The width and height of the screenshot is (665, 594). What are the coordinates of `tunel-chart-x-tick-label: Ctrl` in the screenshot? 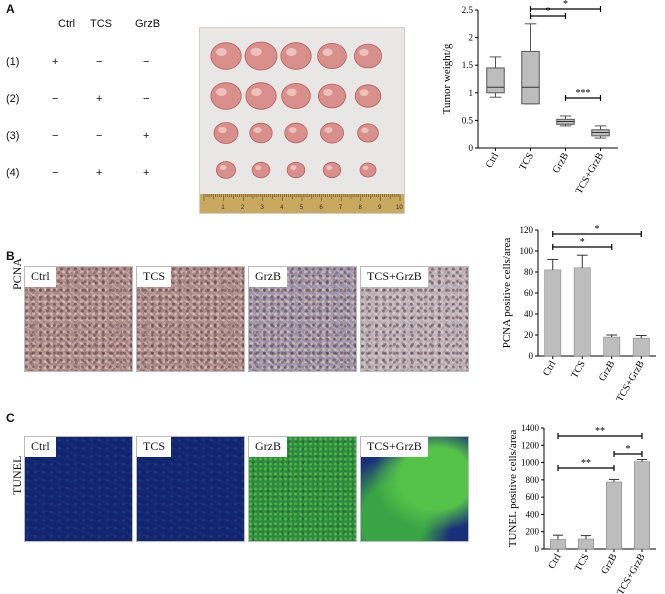 It's located at (554, 561).